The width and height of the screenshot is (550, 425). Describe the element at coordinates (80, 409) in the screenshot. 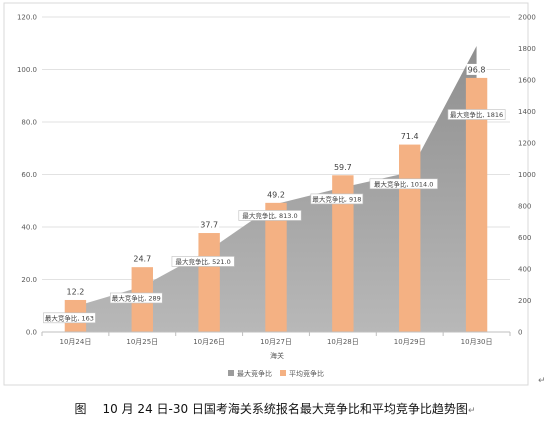

I see `caption-prefix: 图` at that location.